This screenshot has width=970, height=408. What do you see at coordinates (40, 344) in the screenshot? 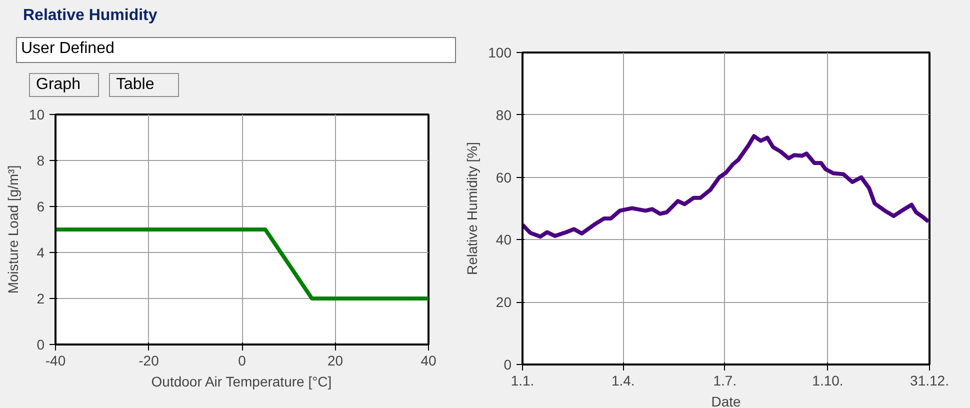
I see `y-tick-label: 0` at bounding box center [40, 344].